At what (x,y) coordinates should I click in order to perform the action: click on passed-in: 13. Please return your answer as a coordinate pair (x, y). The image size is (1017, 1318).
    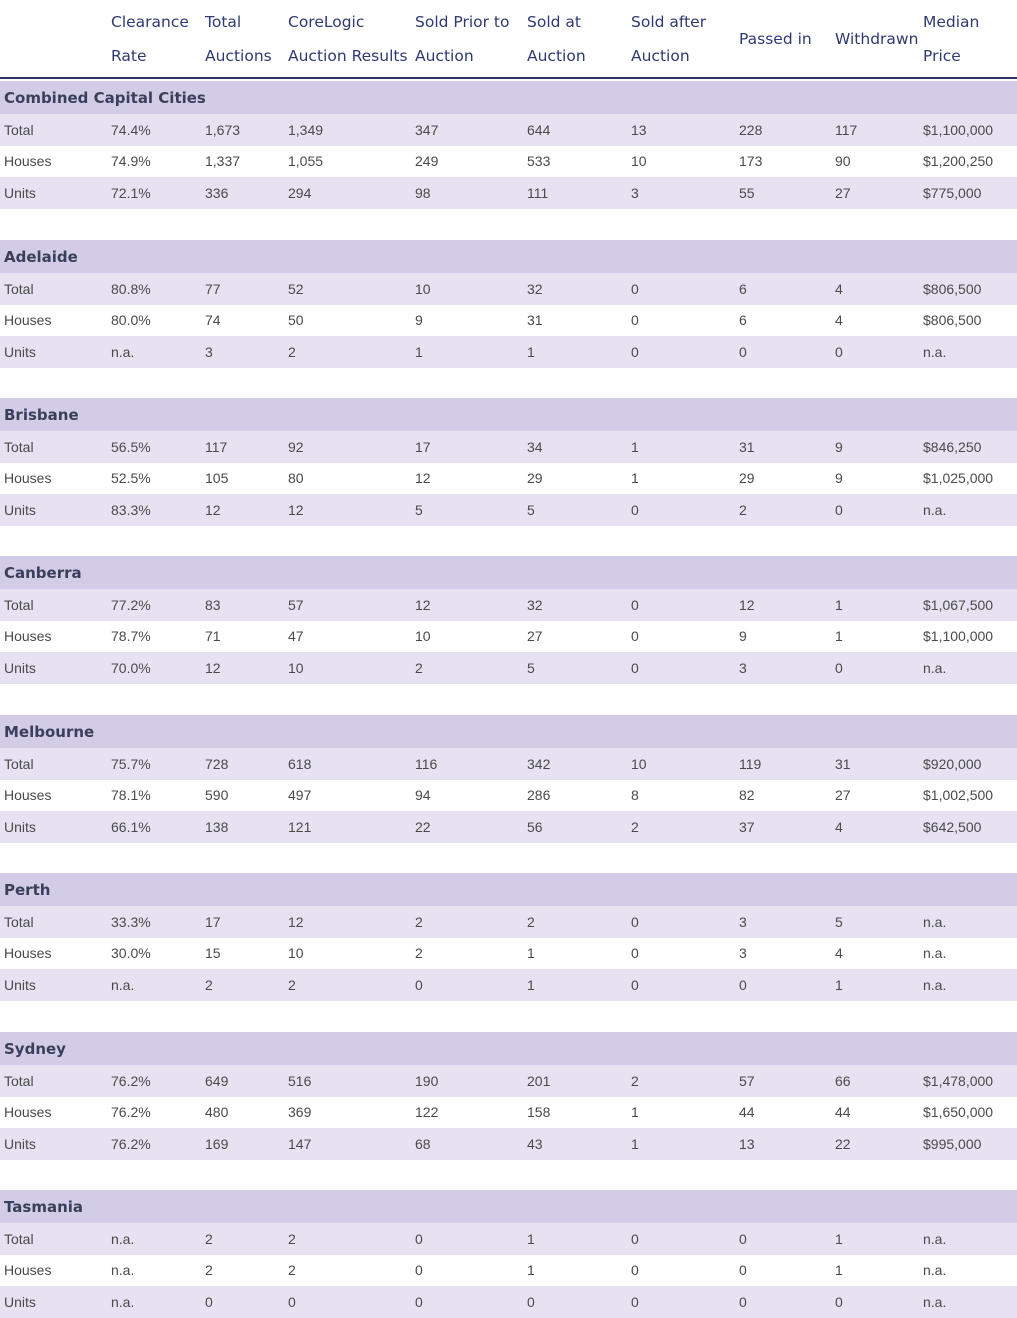
    Looking at the image, I should click on (747, 1143).